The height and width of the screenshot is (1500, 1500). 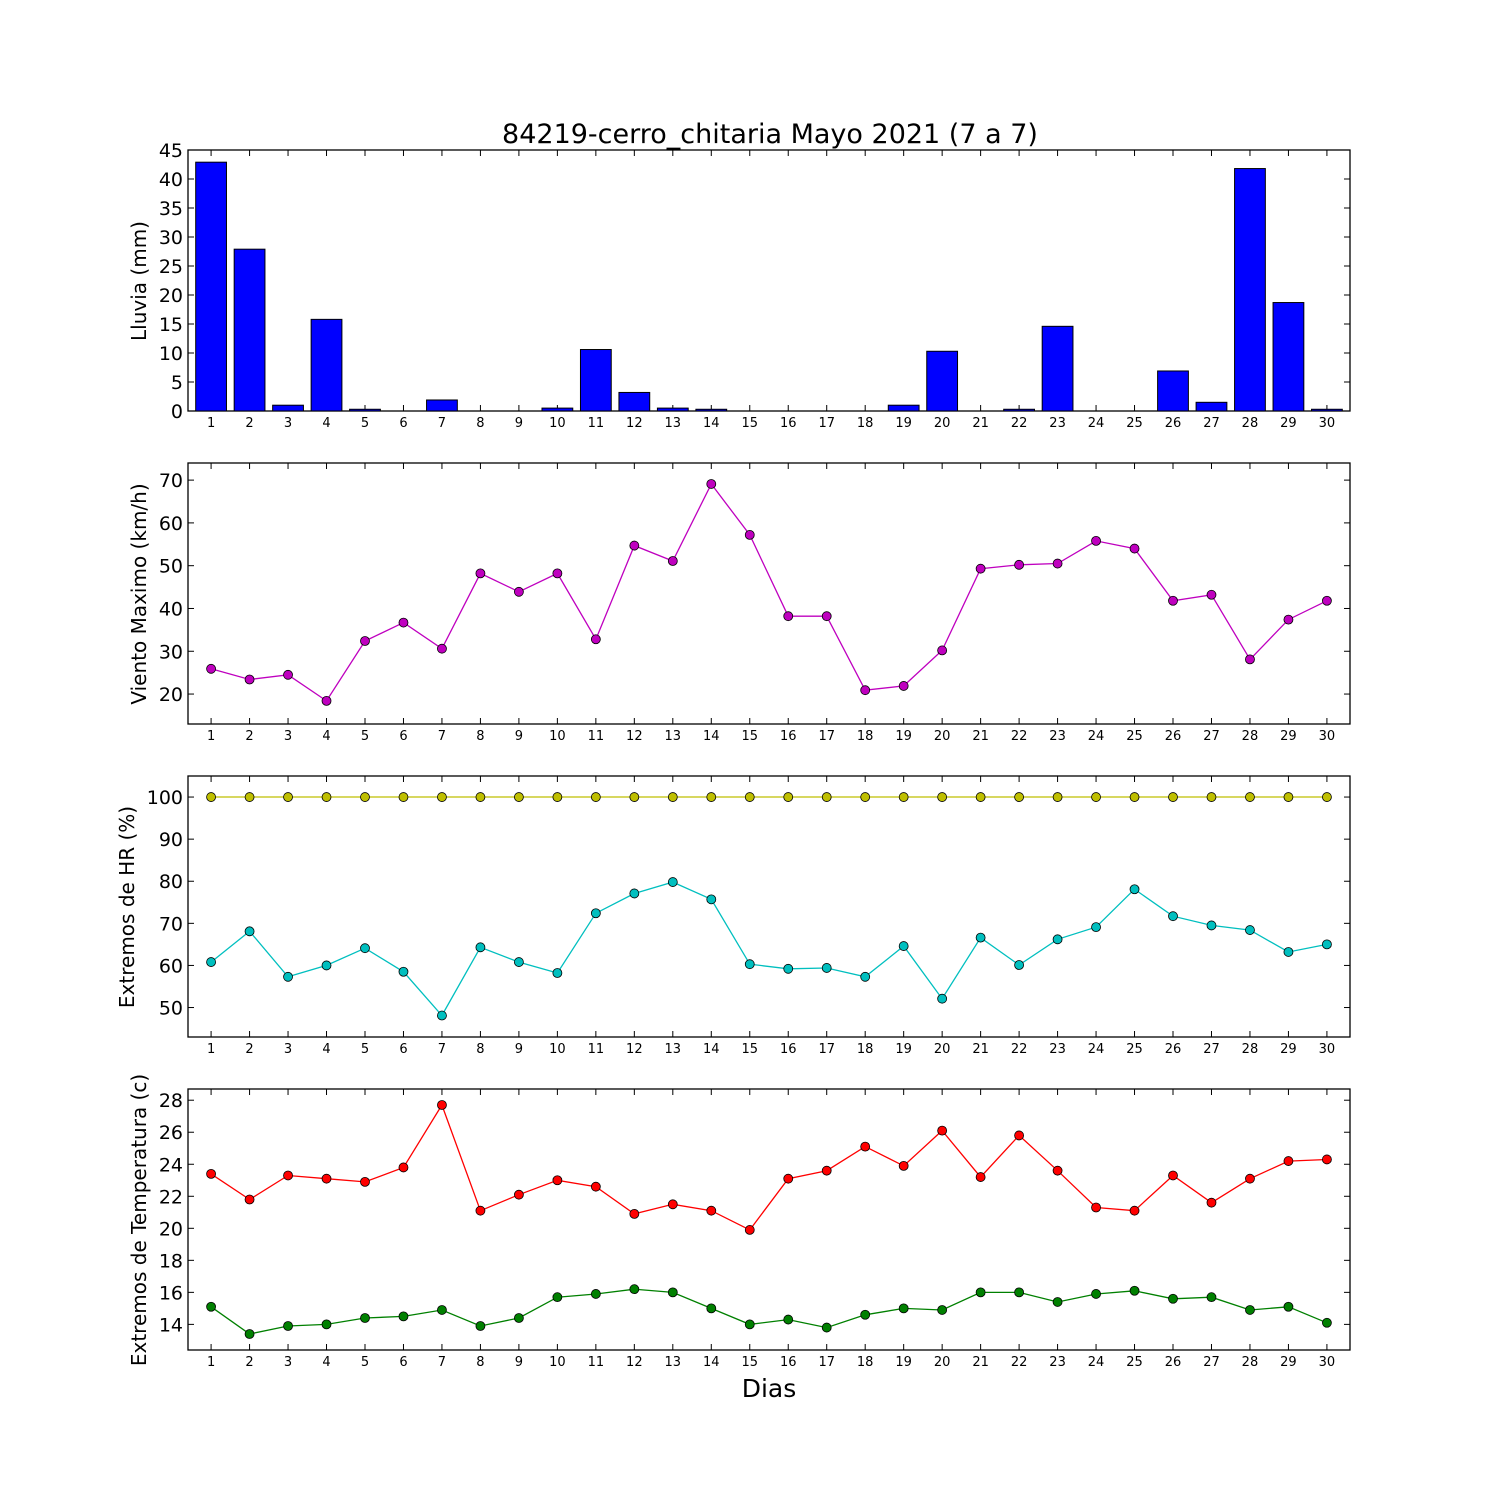 What do you see at coordinates (557, 1362) in the screenshot?
I see `temperature-x-tick-label: 10` at bounding box center [557, 1362].